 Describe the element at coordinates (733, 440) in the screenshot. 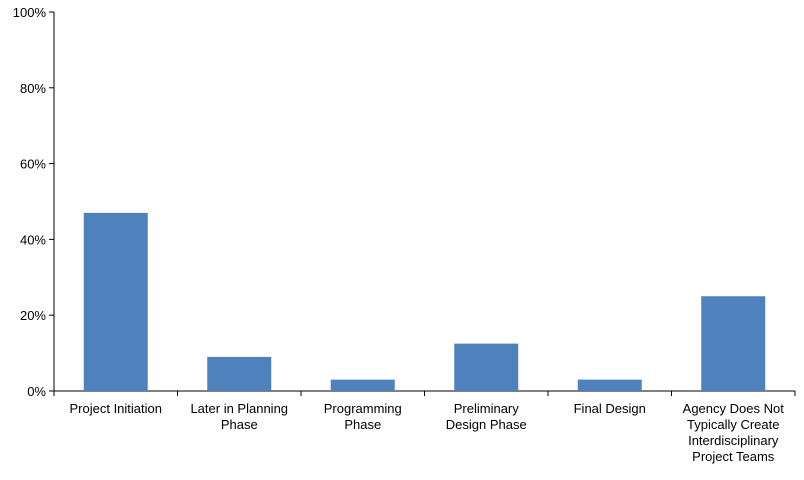

I see `x-category-label-line: Interdisciplinary` at that location.